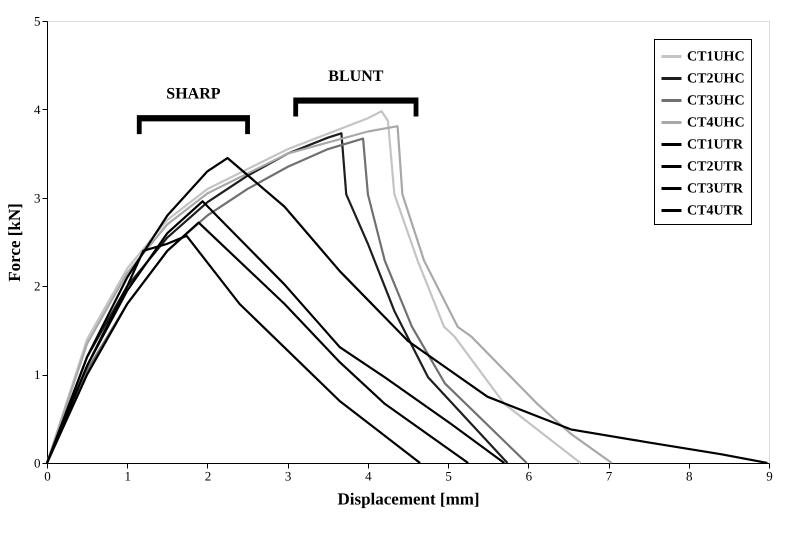 The width and height of the screenshot is (796, 535). Describe the element at coordinates (716, 57) in the screenshot. I see `legend-label: CT1UHC` at that location.